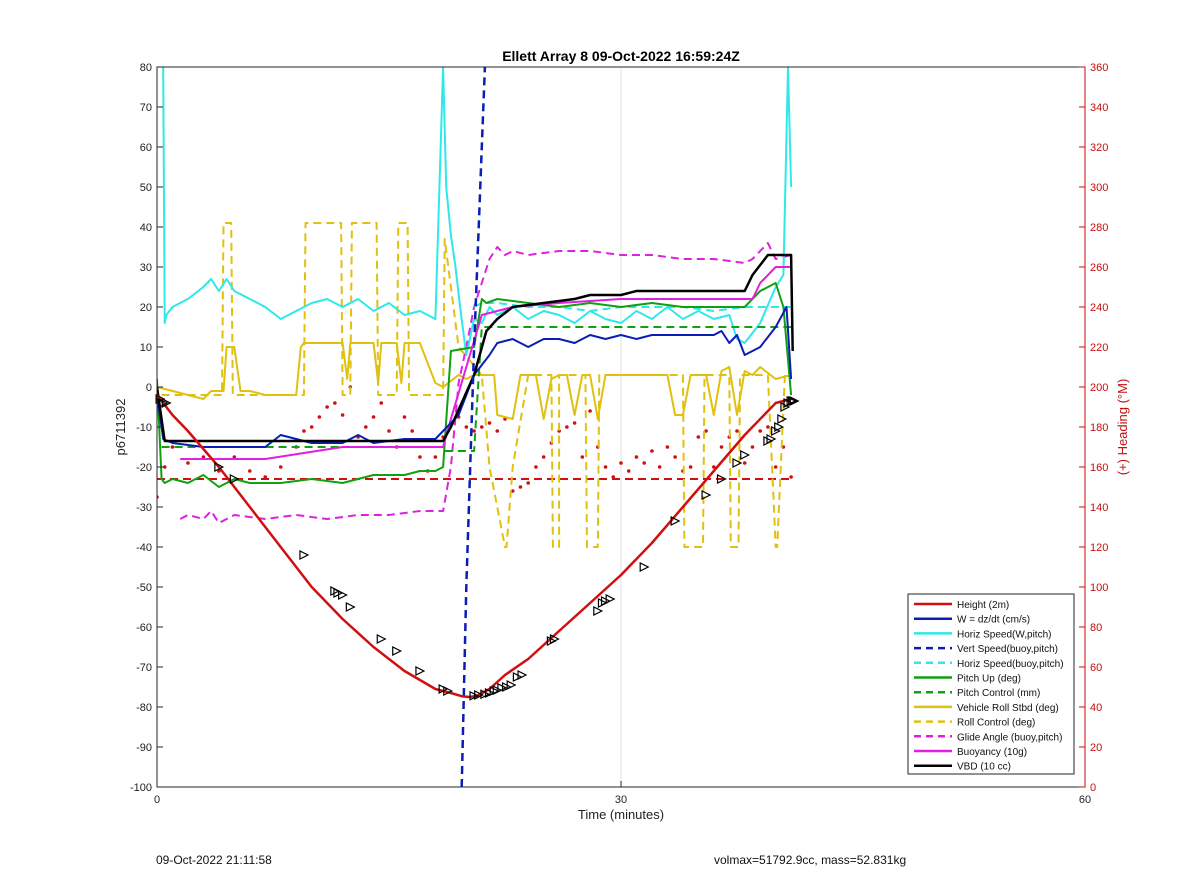  What do you see at coordinates (1099, 468) in the screenshot?
I see `y2-tick-label: 160` at bounding box center [1099, 468].